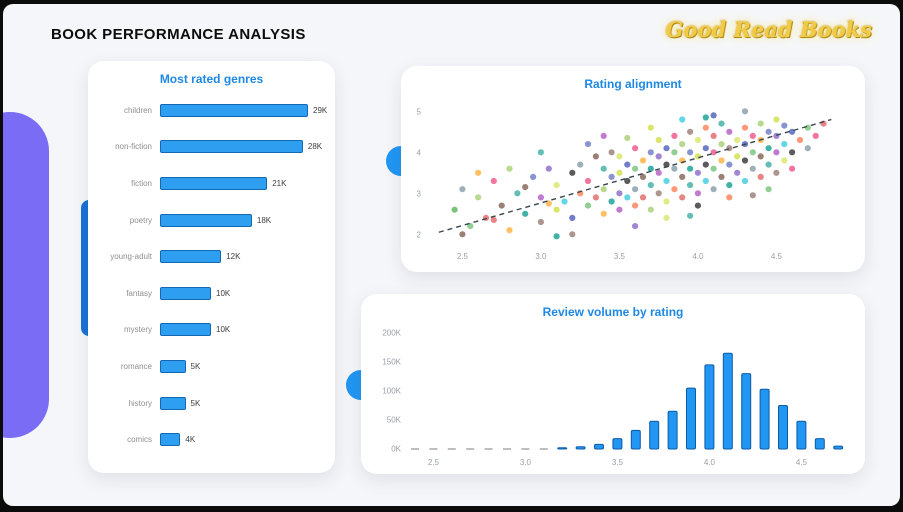 Image resolution: width=903 pixels, height=512 pixels. What do you see at coordinates (613, 312) in the screenshot?
I see `volume-chart-title: Review volume by rating` at bounding box center [613, 312].